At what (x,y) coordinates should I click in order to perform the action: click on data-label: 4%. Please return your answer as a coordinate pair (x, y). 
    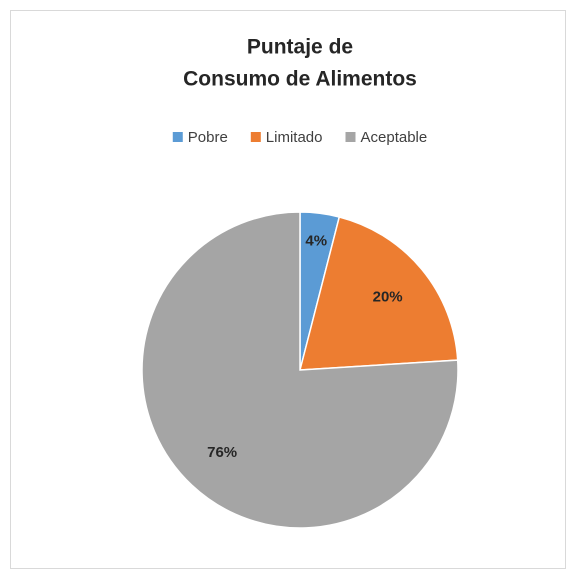
    Looking at the image, I should click on (316, 240).